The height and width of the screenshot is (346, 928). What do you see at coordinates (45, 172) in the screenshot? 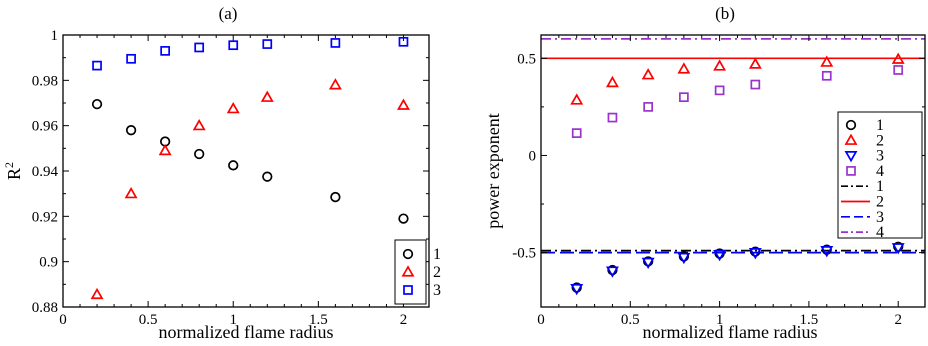
I see `panel-a-y-tick-label: 0.94` at bounding box center [45, 172].